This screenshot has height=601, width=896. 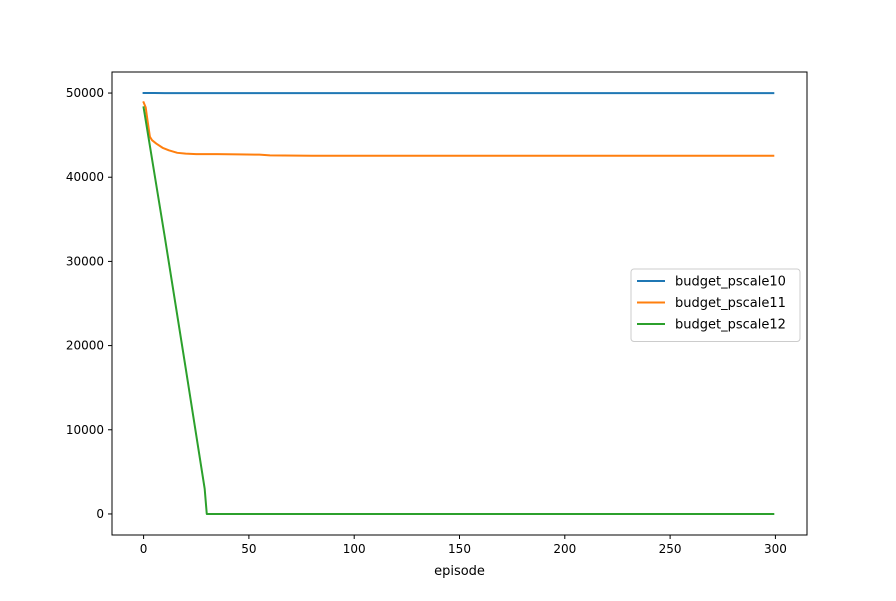 I want to click on y-tick-label: 50000, so click(x=85, y=93).